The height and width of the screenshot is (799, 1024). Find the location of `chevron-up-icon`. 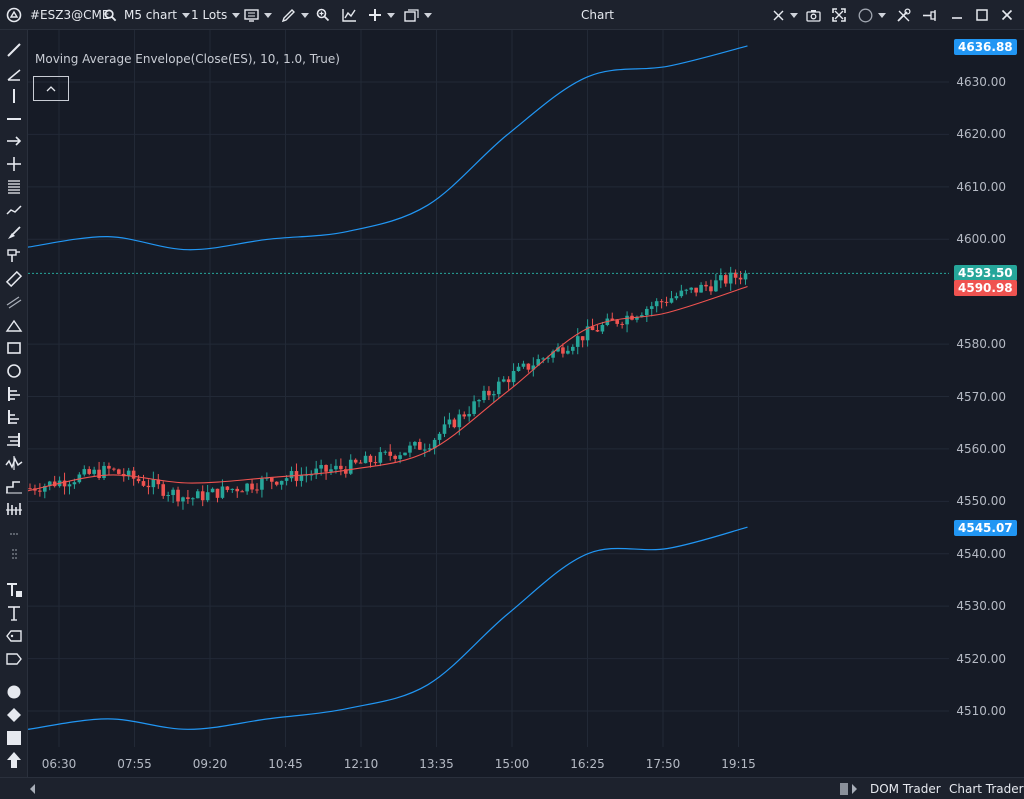

chevron-up-icon is located at coordinates (51, 88).